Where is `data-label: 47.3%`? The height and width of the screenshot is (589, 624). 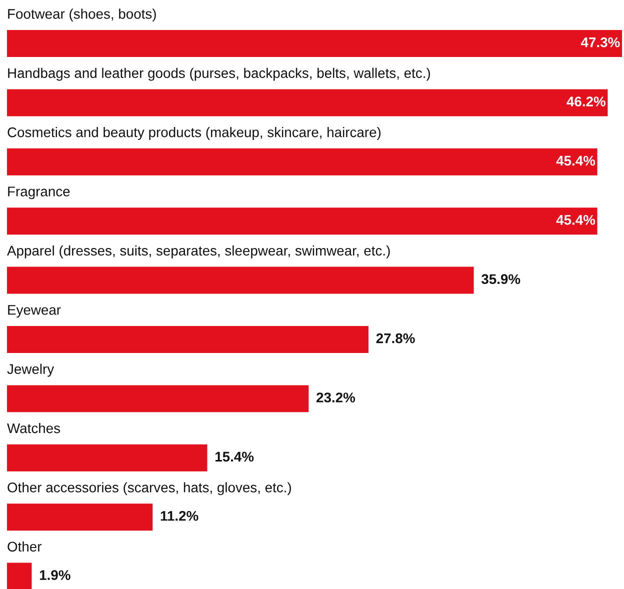
data-label: 47.3% is located at coordinates (600, 42).